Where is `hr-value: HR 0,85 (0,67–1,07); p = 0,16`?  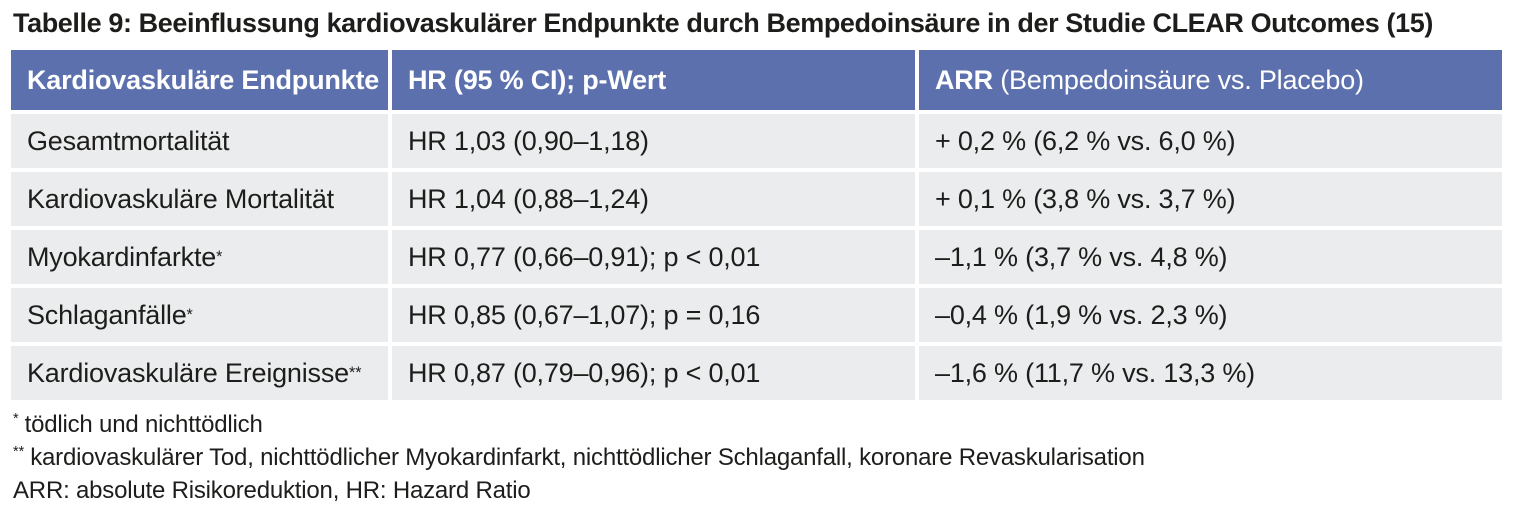
hr-value: HR 0,85 (0,67–1,07); p = 0,16 is located at coordinates (653, 315).